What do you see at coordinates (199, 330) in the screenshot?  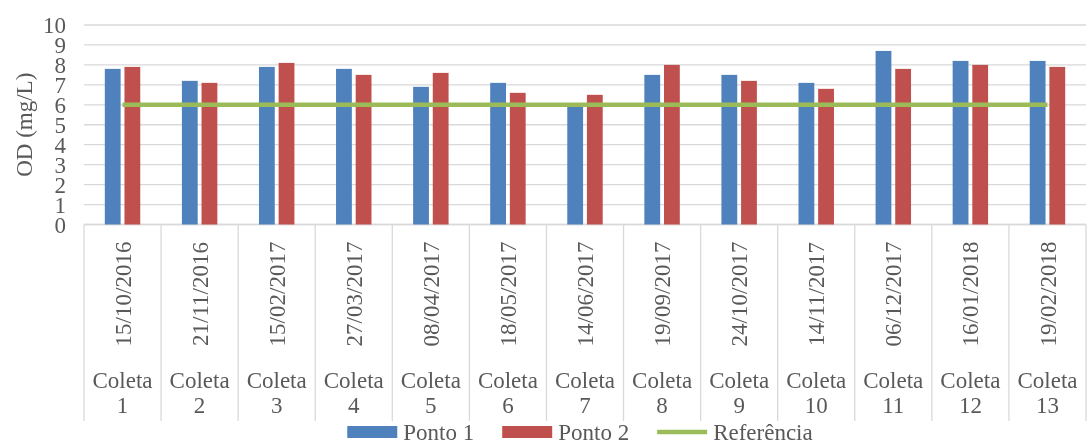 I see `x-tick-label: 21/11/2016 Coleta 2` at bounding box center [199, 330].